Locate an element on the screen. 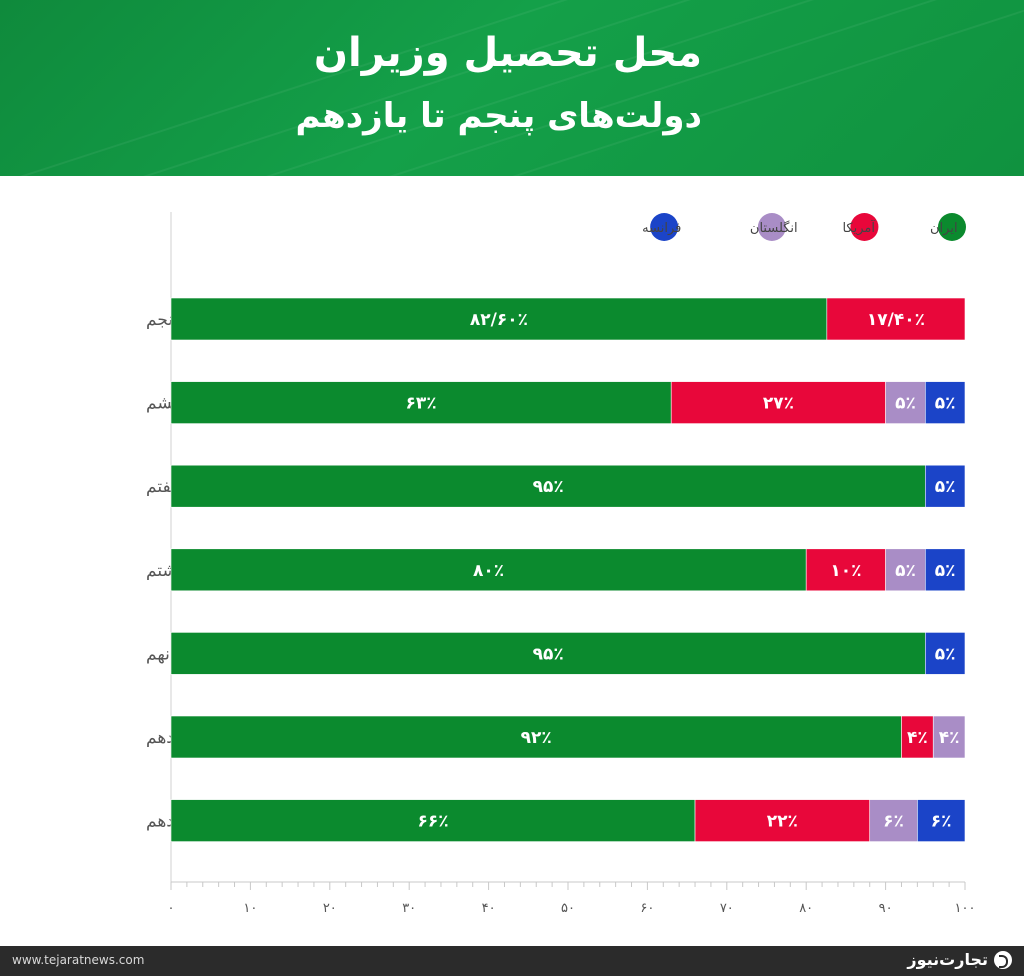 This screenshot has width=1024, height=976. x-tick-label: ۱۰ is located at coordinates (250, 908).